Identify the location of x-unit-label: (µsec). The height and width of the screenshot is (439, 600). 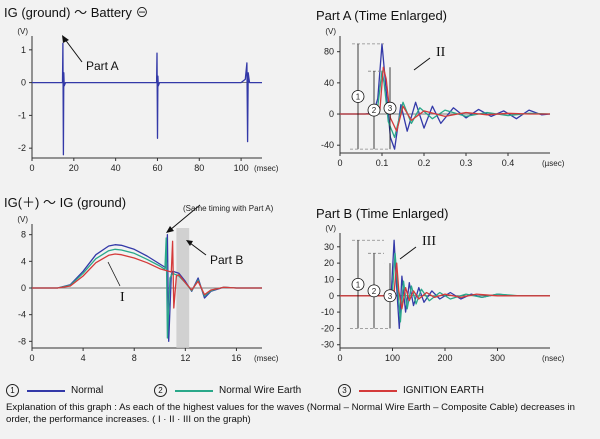
(553, 163).